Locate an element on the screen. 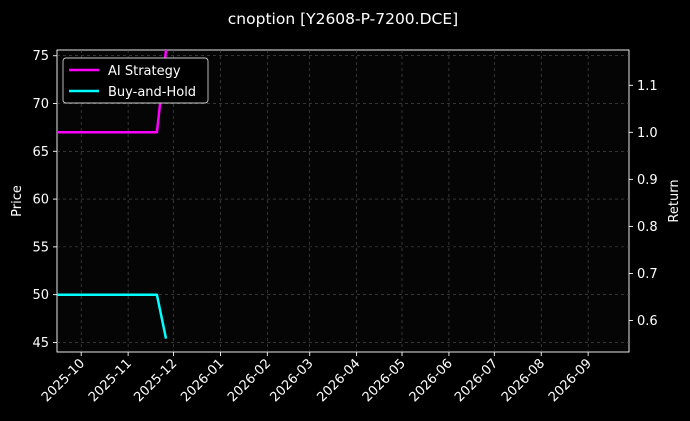 This screenshot has height=421, width=690. left-tick-label: 75 is located at coordinates (40, 56).